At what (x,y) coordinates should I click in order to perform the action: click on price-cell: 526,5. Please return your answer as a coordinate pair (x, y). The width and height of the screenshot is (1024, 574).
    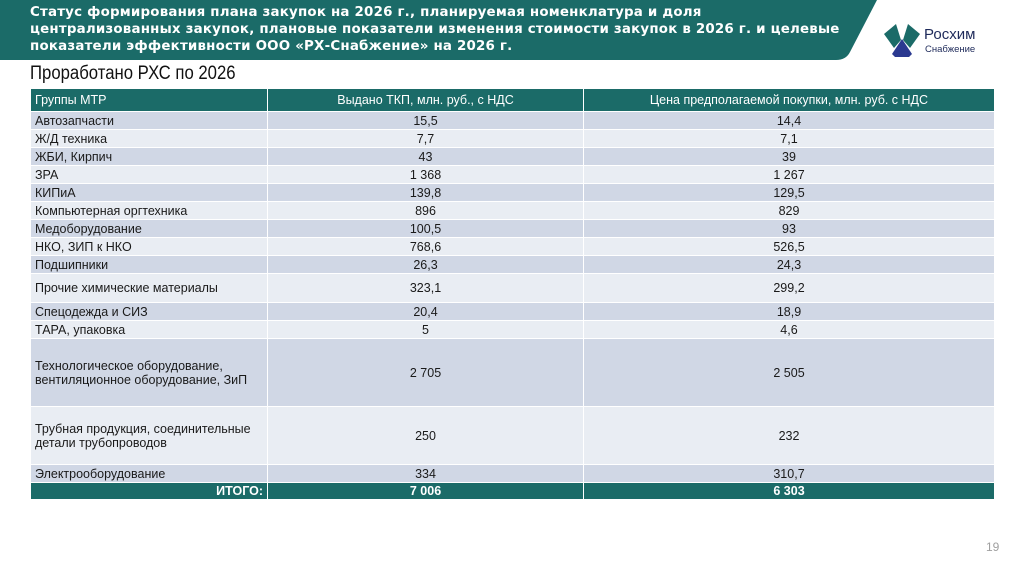
    Looking at the image, I should click on (789, 246).